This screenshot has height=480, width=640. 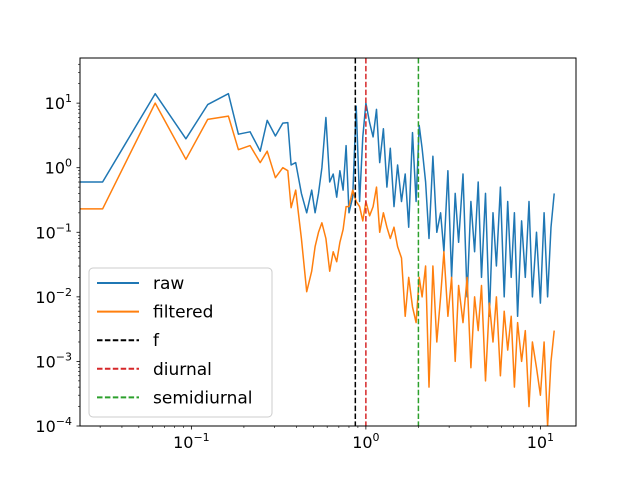 I want to click on legend-box, so click(x=180, y=342).